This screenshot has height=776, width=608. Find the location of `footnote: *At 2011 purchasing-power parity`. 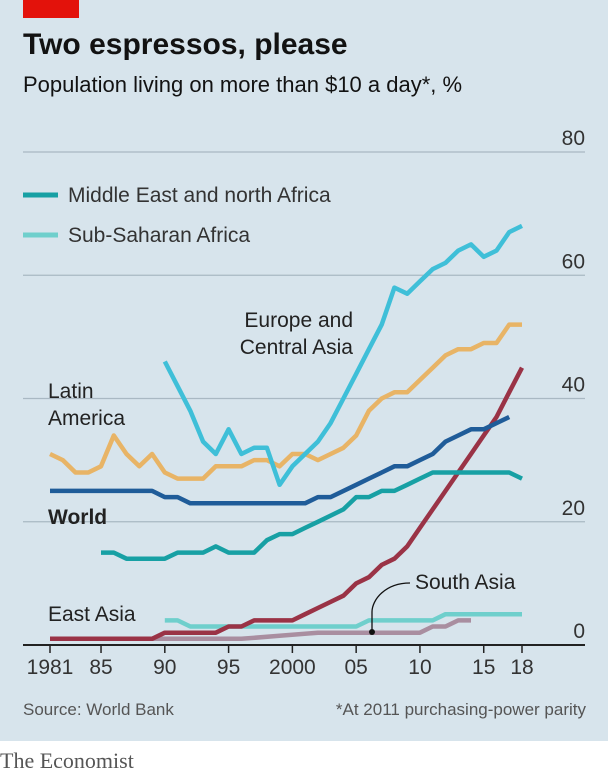

footnote: *At 2011 purchasing-power parity is located at coordinates (460, 709).